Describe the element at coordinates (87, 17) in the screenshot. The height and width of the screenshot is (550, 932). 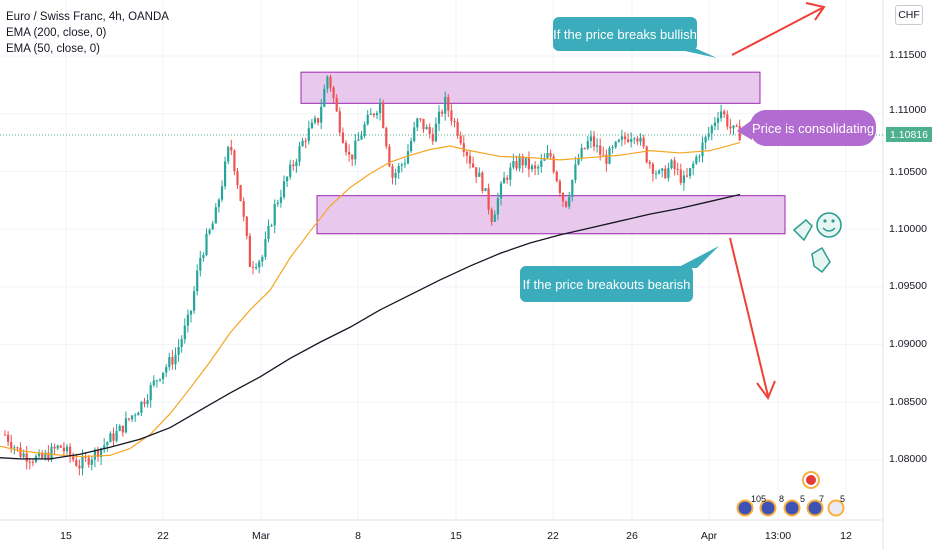
I see `legend-symbol: Euro / Swiss Franc, 4h, OANDA` at that location.